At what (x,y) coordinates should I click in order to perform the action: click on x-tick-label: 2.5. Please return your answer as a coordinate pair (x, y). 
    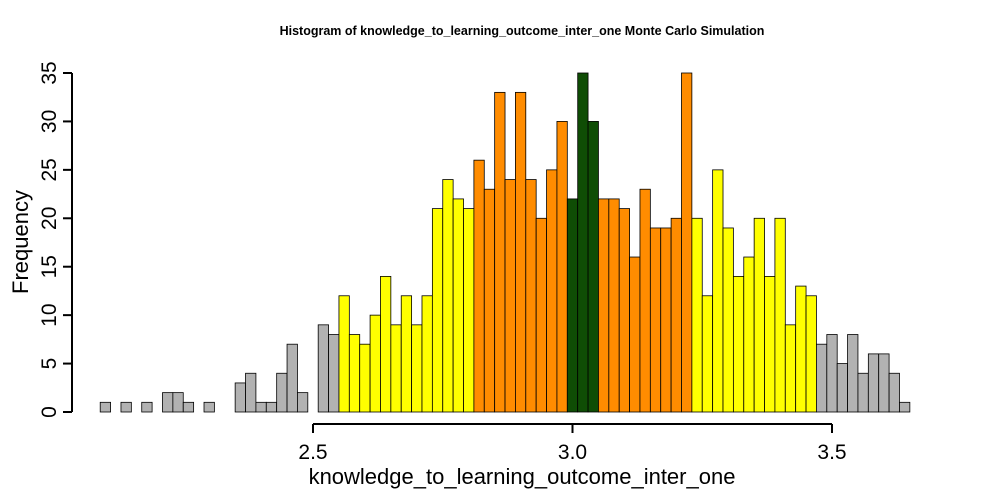
    Looking at the image, I should click on (312, 452).